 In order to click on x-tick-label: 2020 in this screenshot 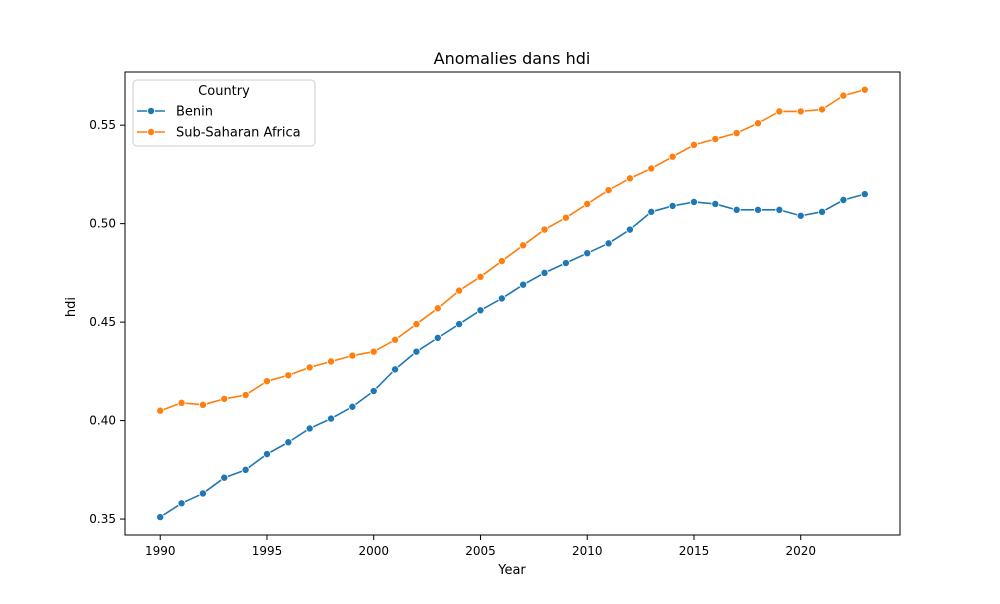, I will do `click(800, 551)`.